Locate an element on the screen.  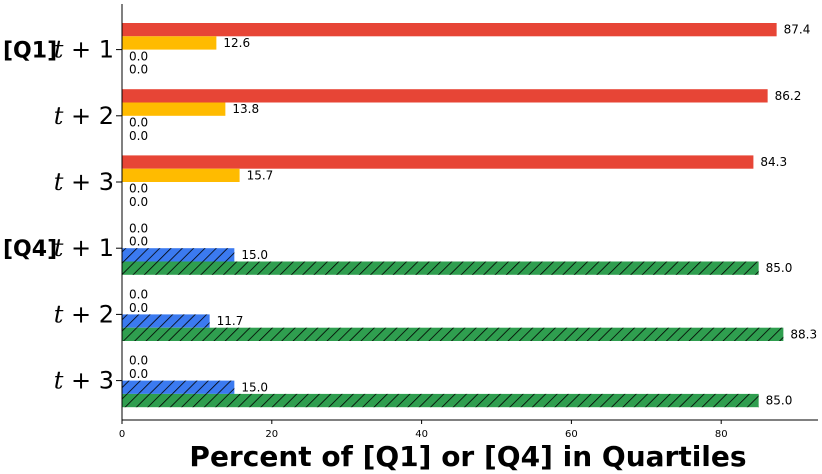
value-label: 88.3 is located at coordinates (803, 334).